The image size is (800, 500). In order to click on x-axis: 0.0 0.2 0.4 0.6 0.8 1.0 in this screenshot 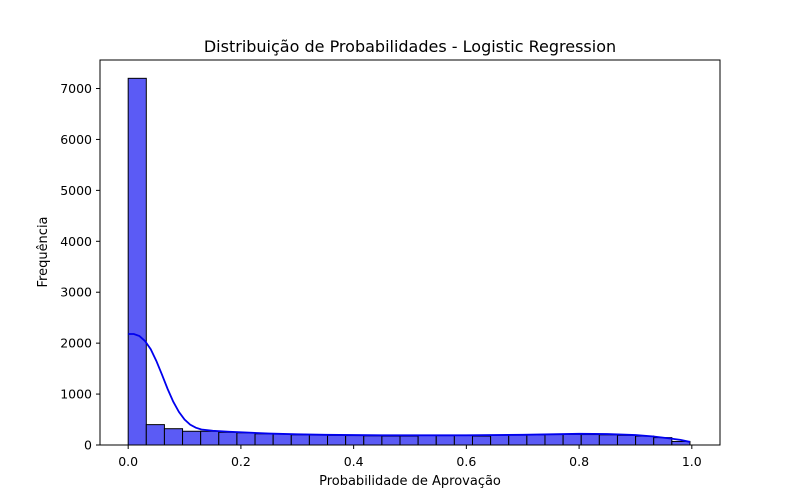, I will do `click(410, 457)`.